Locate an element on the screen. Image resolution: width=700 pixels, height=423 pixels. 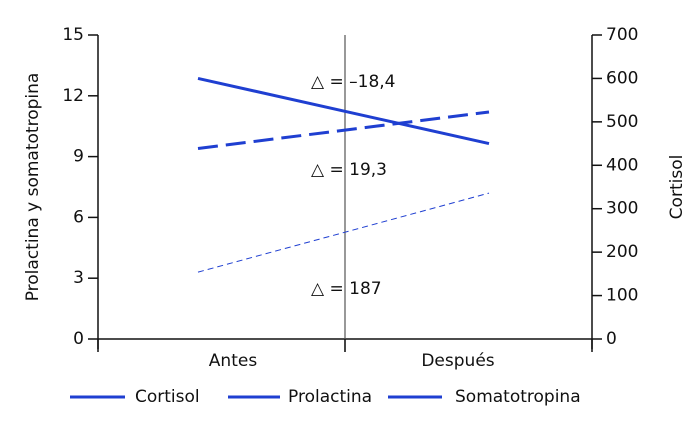
y-tick-label: 0 is located at coordinates (78, 339).